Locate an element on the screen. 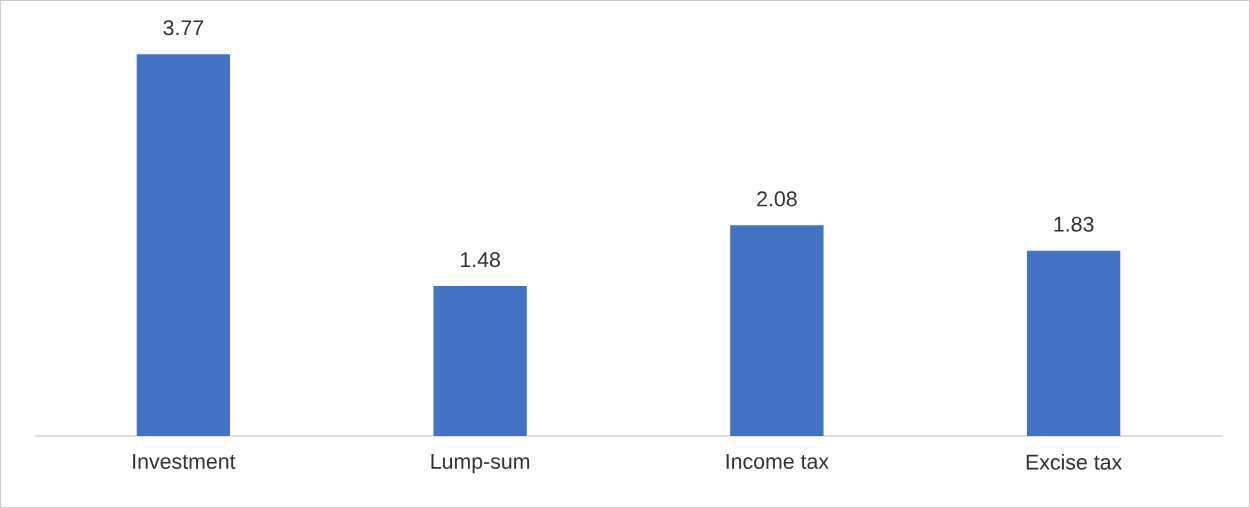 The width and height of the screenshot is (1250, 508). data-label: 1.48 is located at coordinates (480, 260).